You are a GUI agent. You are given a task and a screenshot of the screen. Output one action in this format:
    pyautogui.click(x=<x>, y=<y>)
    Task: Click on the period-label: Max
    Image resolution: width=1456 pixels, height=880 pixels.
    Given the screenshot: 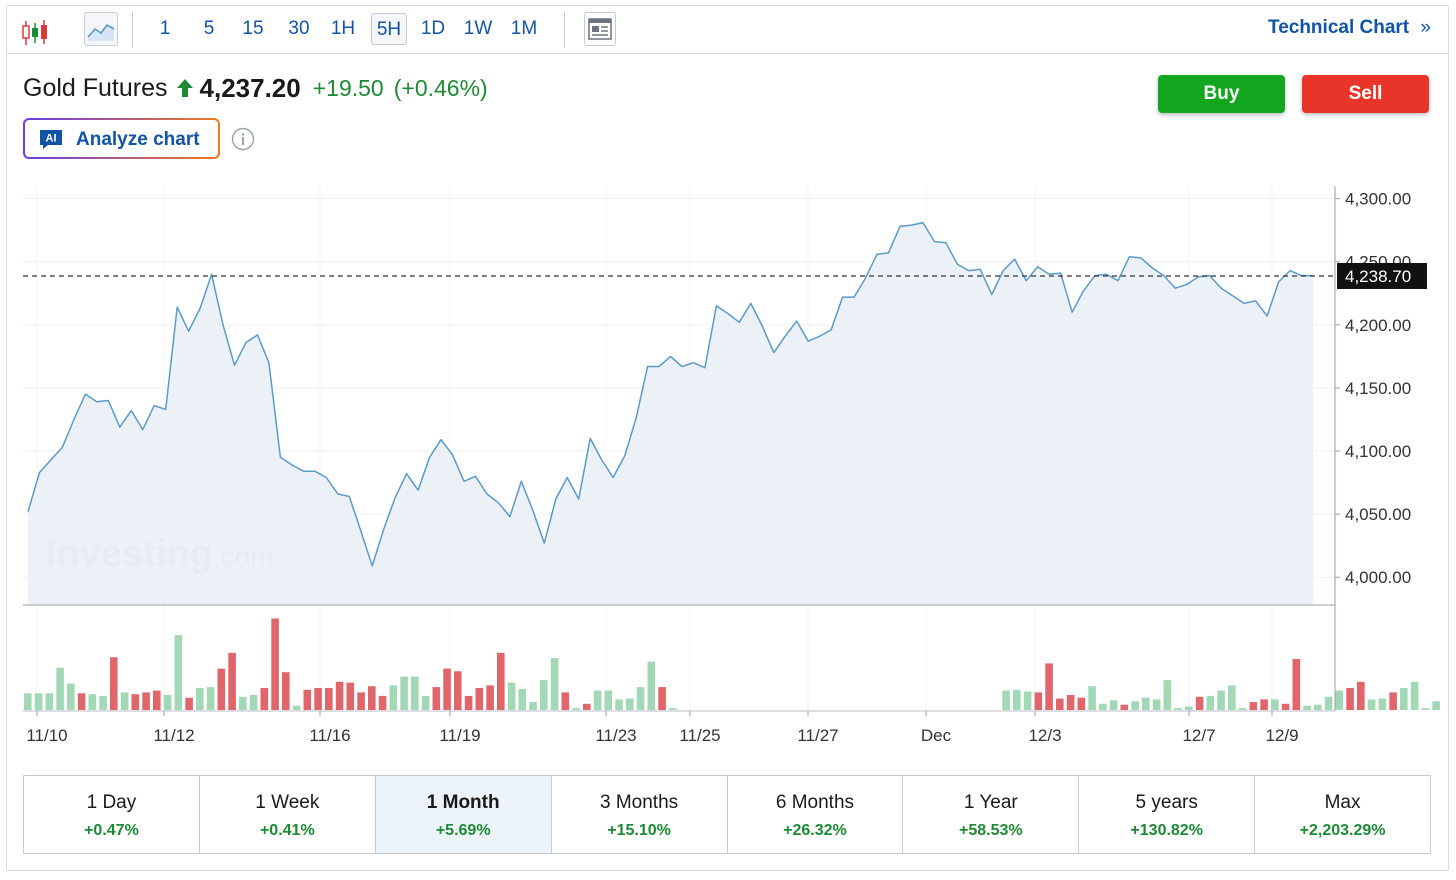 What is the action you would take?
    pyautogui.click(x=1342, y=802)
    